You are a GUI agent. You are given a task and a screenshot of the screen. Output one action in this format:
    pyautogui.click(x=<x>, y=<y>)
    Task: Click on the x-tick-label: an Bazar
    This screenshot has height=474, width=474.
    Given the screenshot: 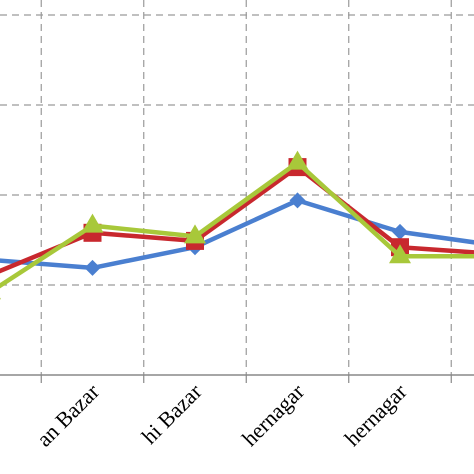 What is the action you would take?
    pyautogui.click(x=68, y=414)
    